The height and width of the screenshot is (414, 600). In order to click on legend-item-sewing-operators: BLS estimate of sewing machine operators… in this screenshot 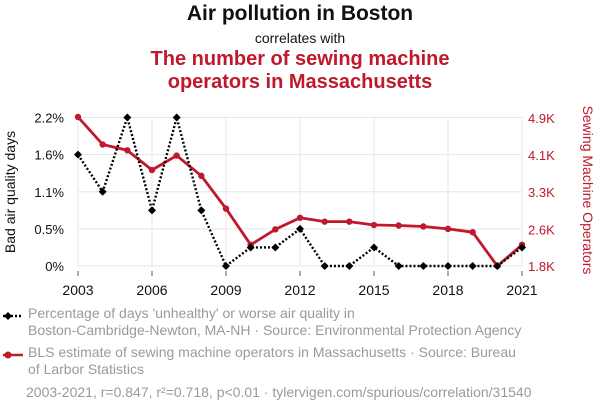, I will do `click(300, 366)`.